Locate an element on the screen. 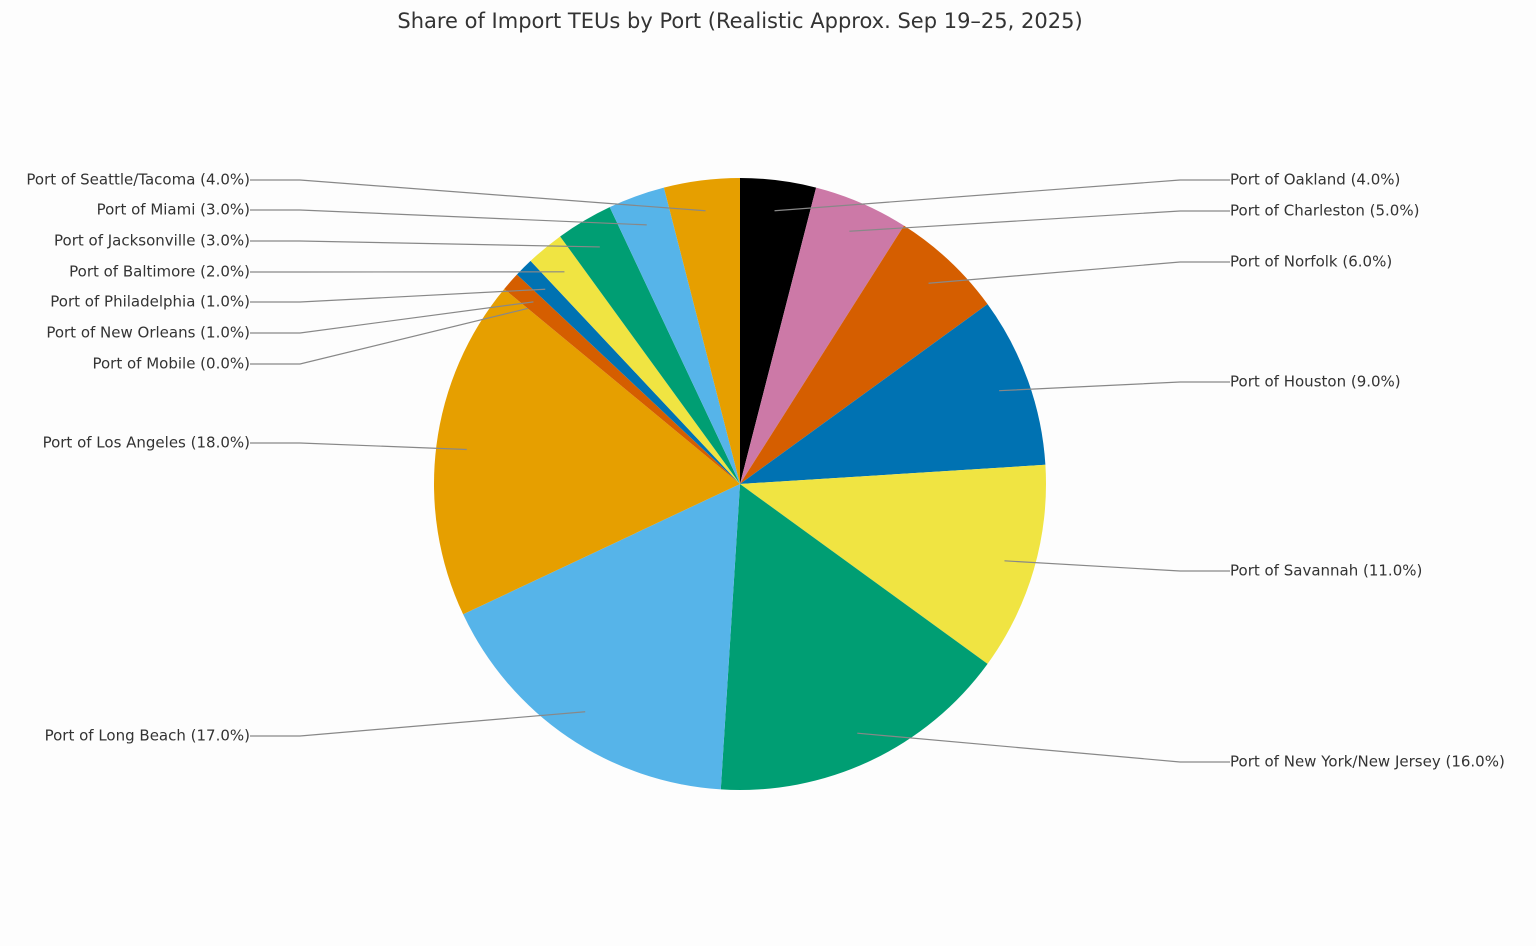 The height and width of the screenshot is (946, 1536). slice-label: Port of Baltimore (2.0%) is located at coordinates (159, 272).